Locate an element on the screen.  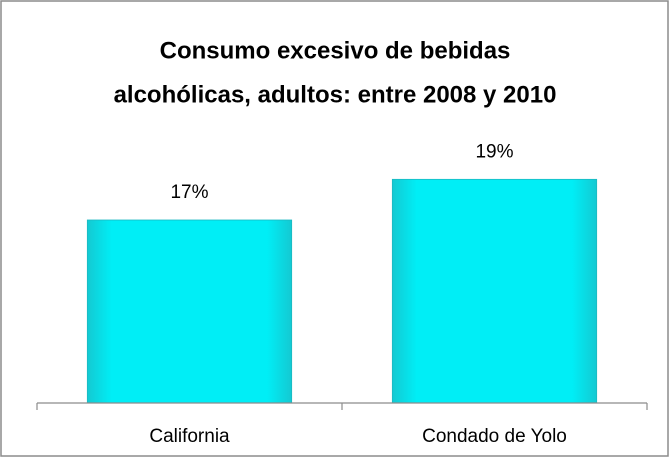
data-label: 17% is located at coordinates (189, 192).